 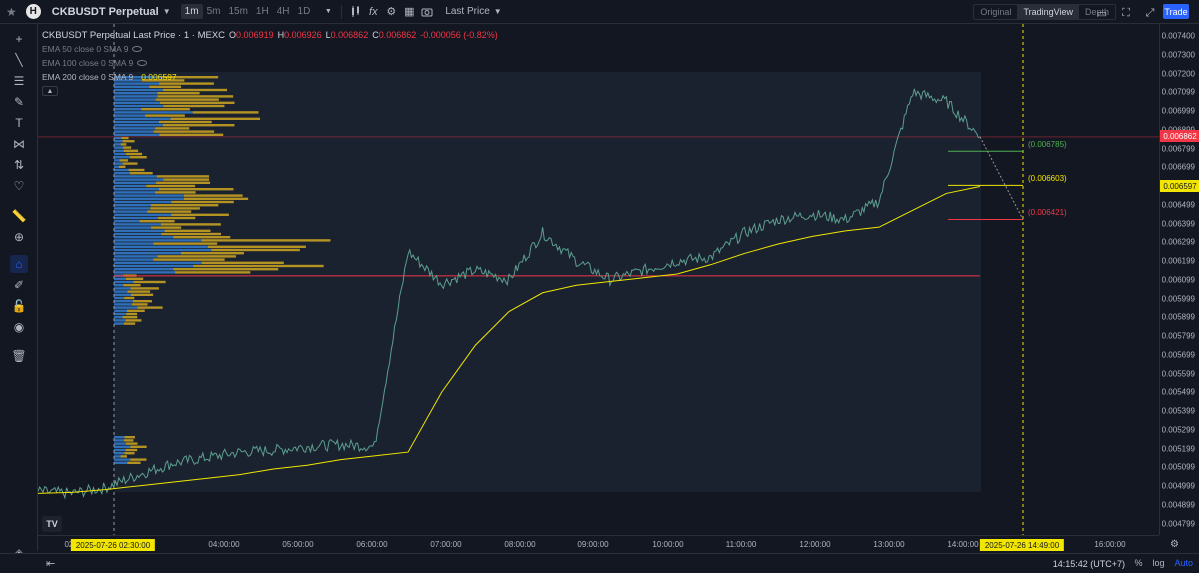 I want to click on timeframe-group: 1m 5m 15m 1H 4H 1D, so click(x=248, y=12).